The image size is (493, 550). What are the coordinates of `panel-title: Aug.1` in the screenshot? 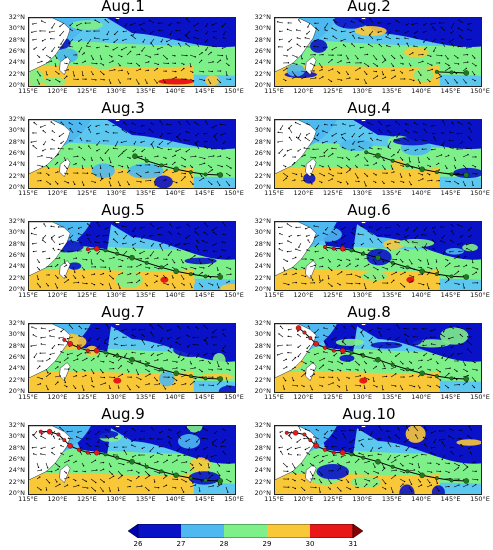 It's located at (123, 7).